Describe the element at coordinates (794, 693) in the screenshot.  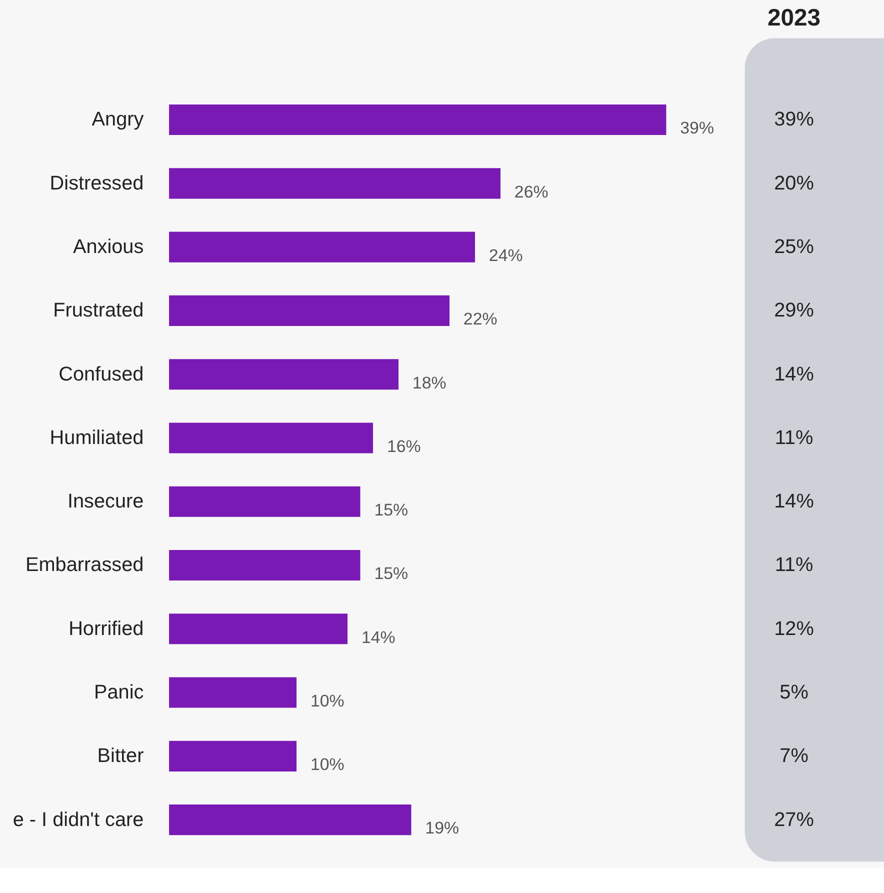
I see `text: 5%` at that location.